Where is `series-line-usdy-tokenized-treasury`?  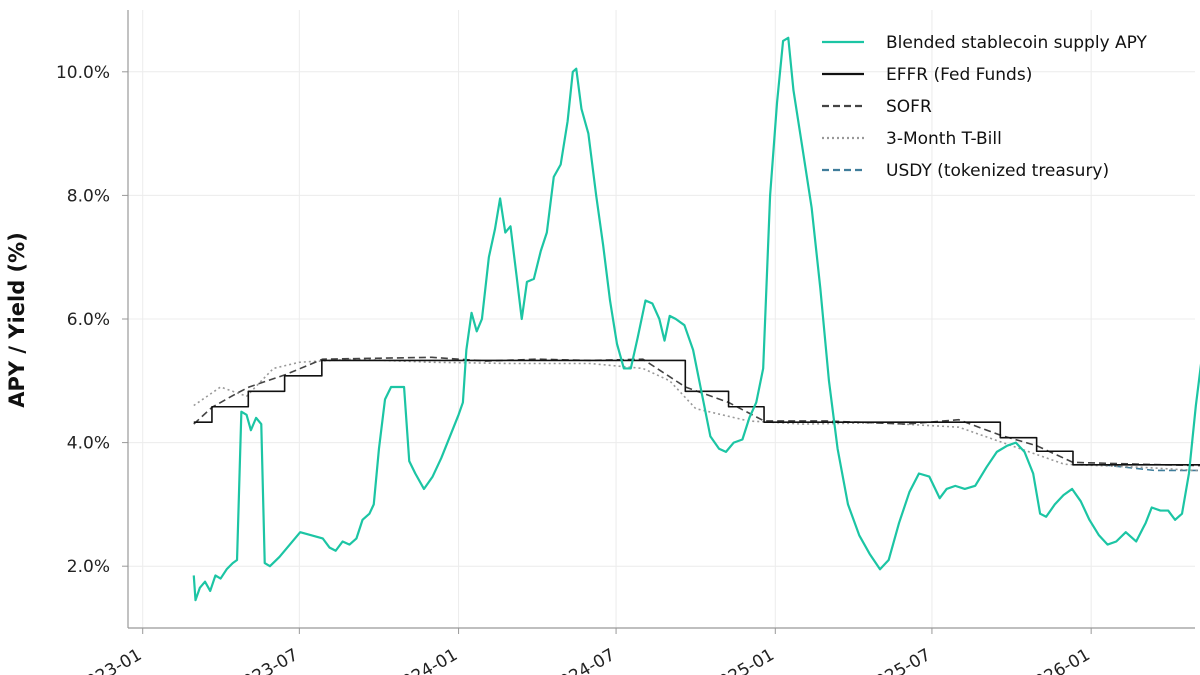 series-line-usdy-tokenized-treasury is located at coordinates (1151, 468).